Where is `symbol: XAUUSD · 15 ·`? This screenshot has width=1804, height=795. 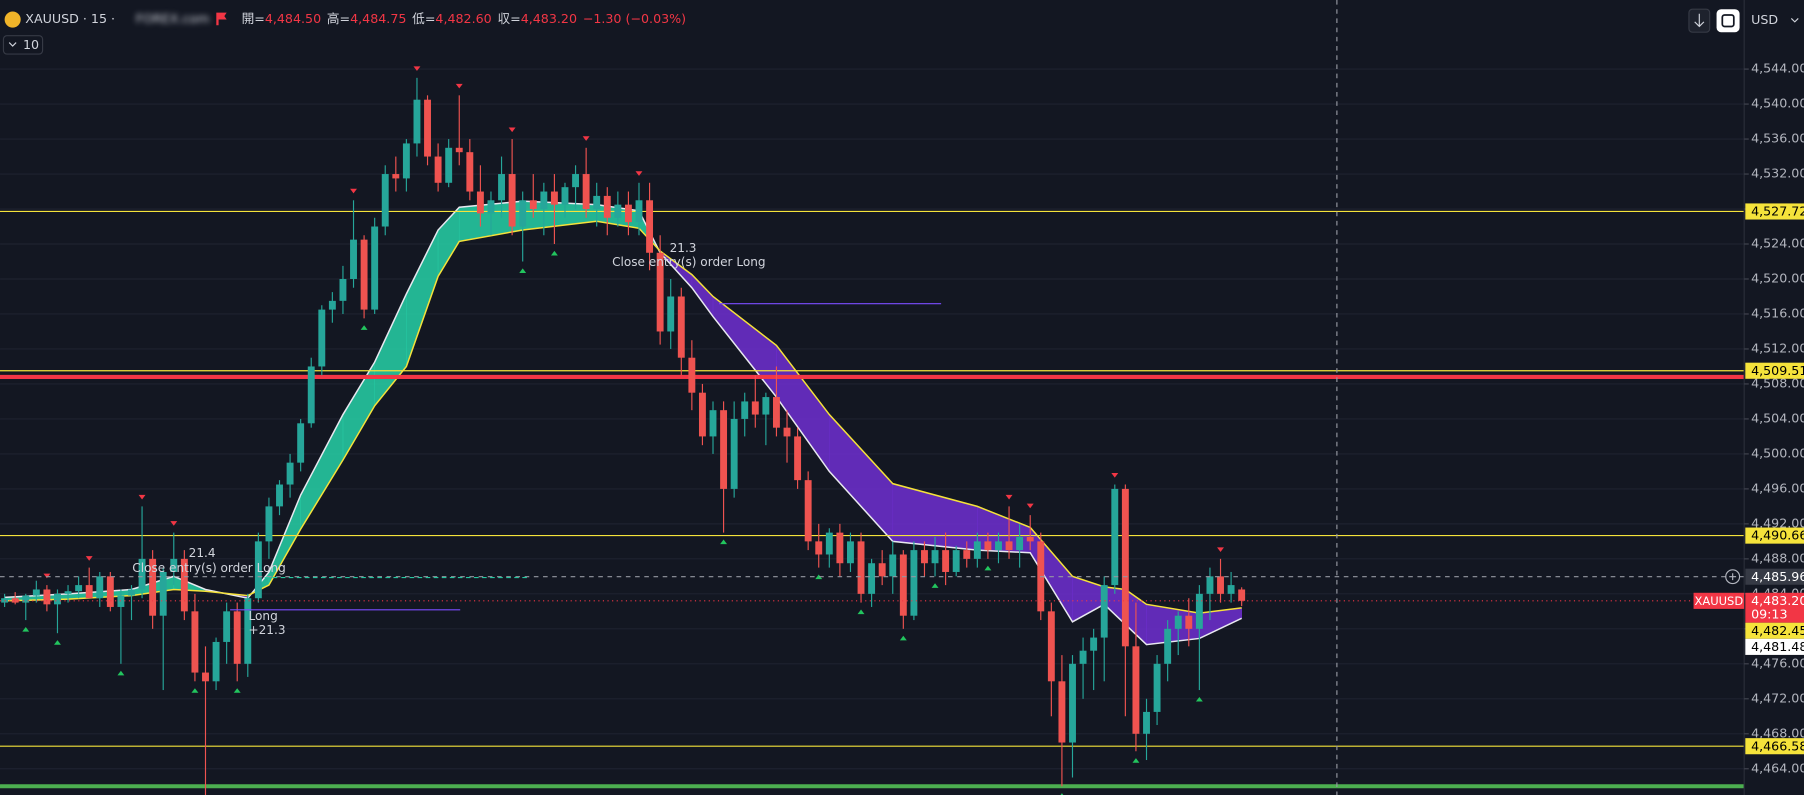 symbol: XAUUSD · 15 · is located at coordinates (70, 18).